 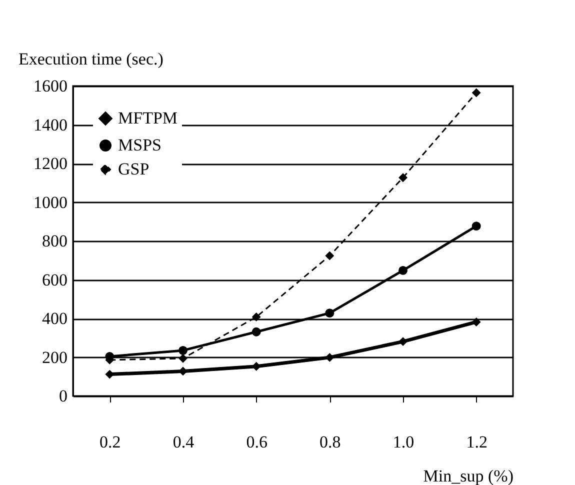 What do you see at coordinates (257, 442) in the screenshot?
I see `x-tick-label: 0.6` at bounding box center [257, 442].